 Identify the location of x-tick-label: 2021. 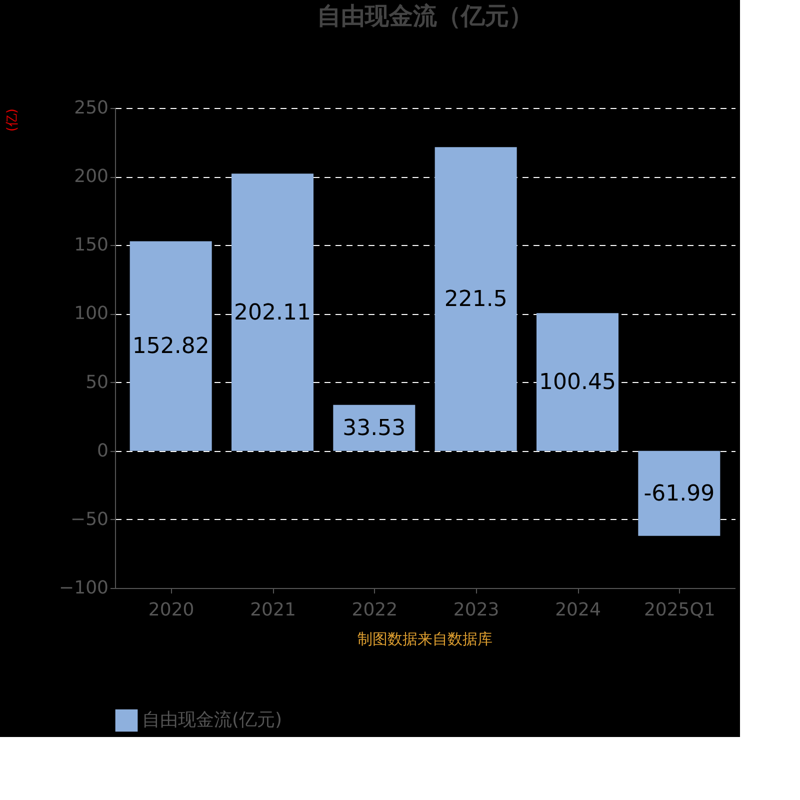
(273, 610).